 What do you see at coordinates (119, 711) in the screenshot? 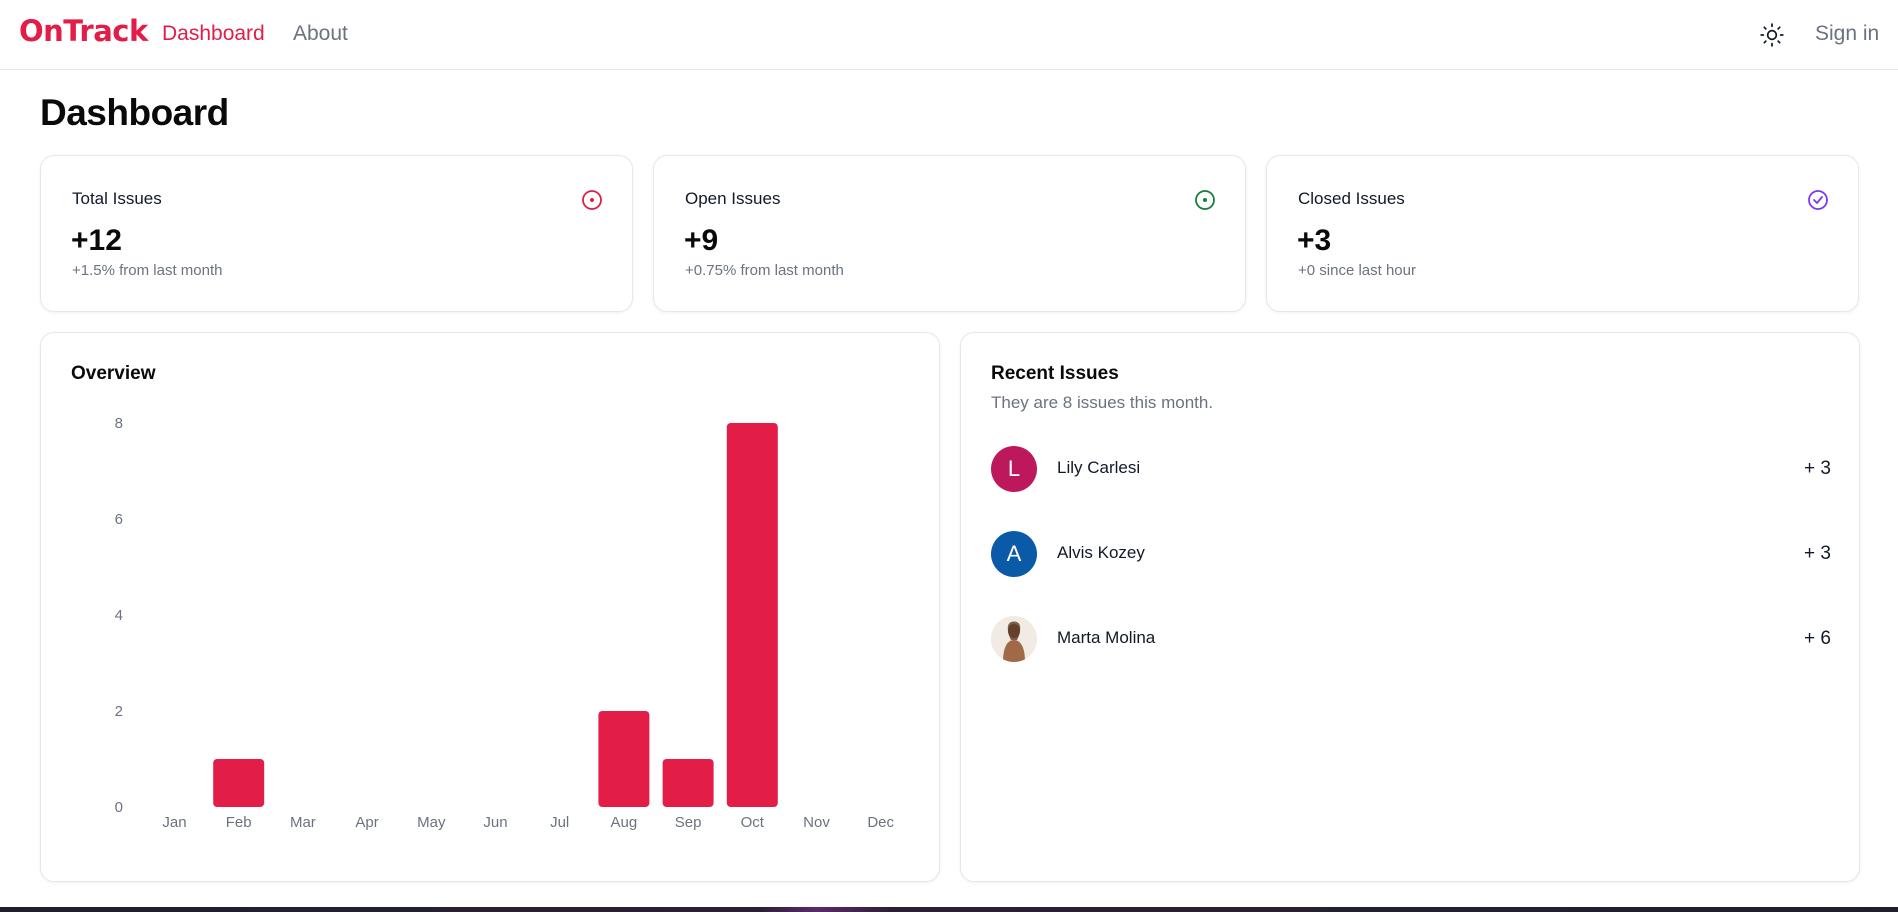
I see `y-tick-label: 2` at bounding box center [119, 711].